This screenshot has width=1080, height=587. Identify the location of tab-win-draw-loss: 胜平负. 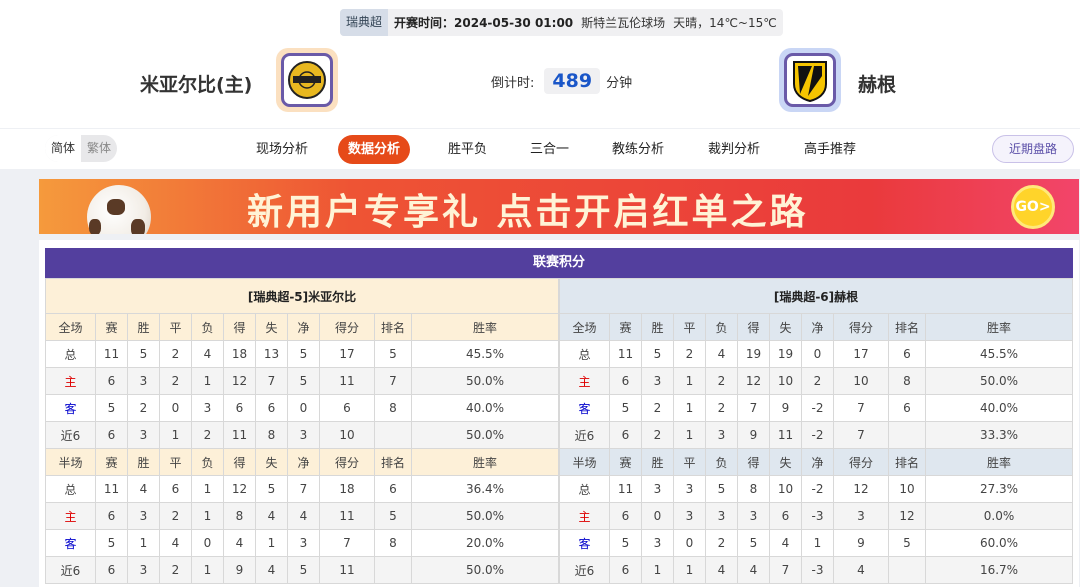
(468, 149).